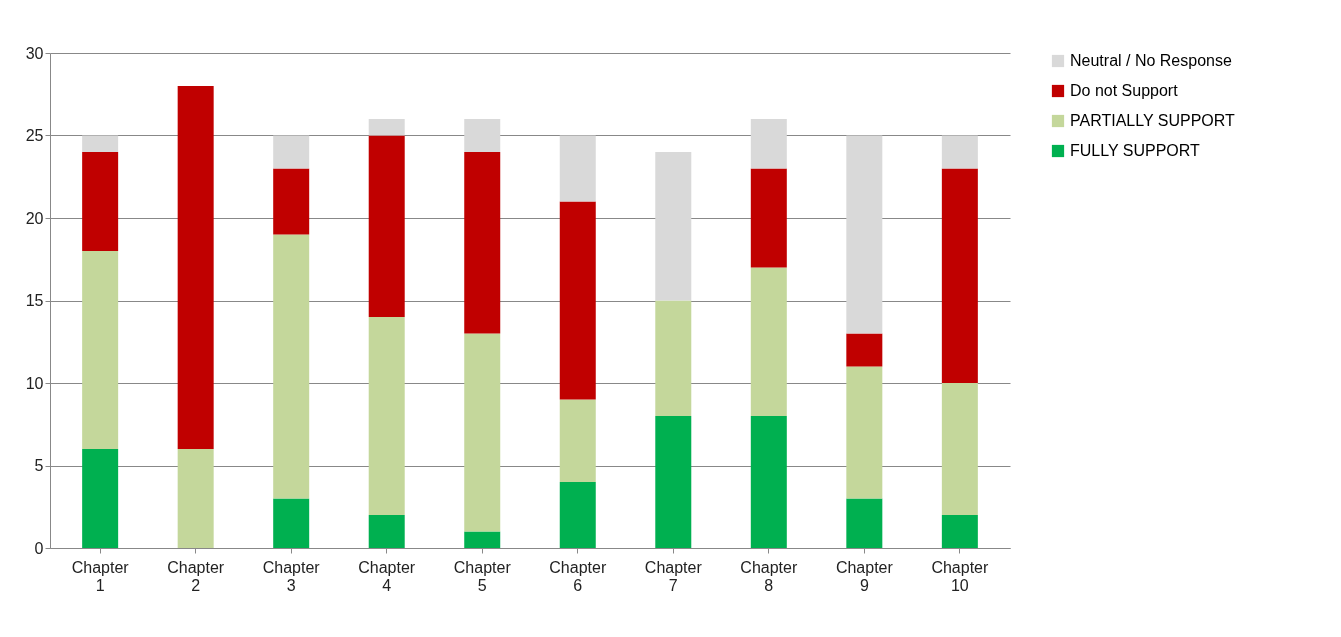 The image size is (1341, 637). I want to click on y-tick-label: 10, so click(34, 383).